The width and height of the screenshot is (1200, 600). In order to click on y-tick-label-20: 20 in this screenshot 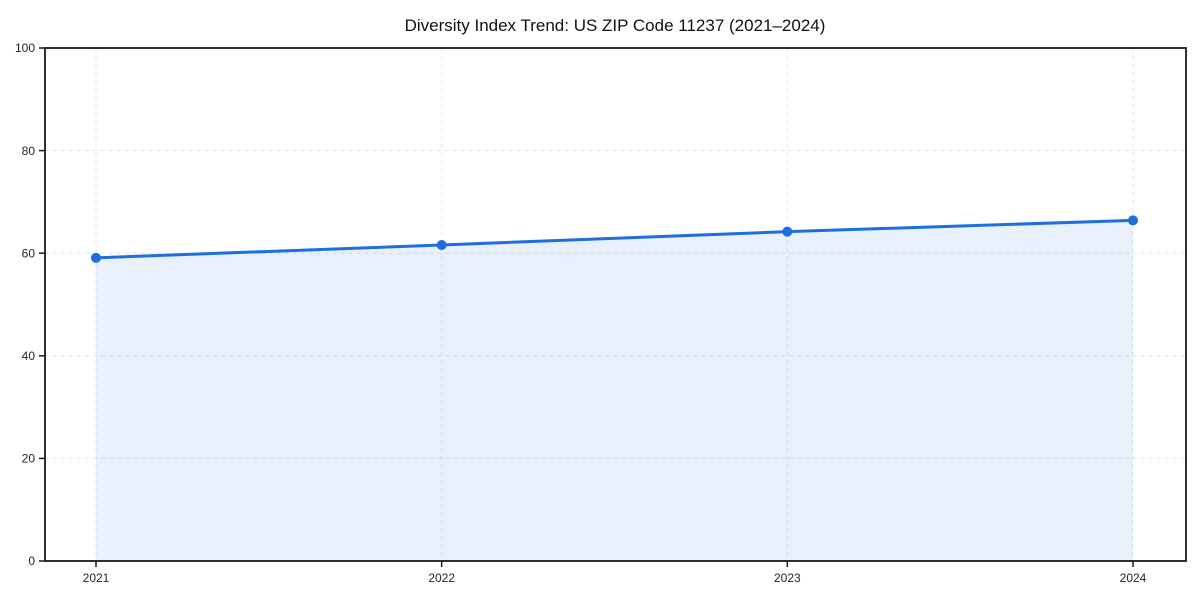, I will do `click(29, 459)`.